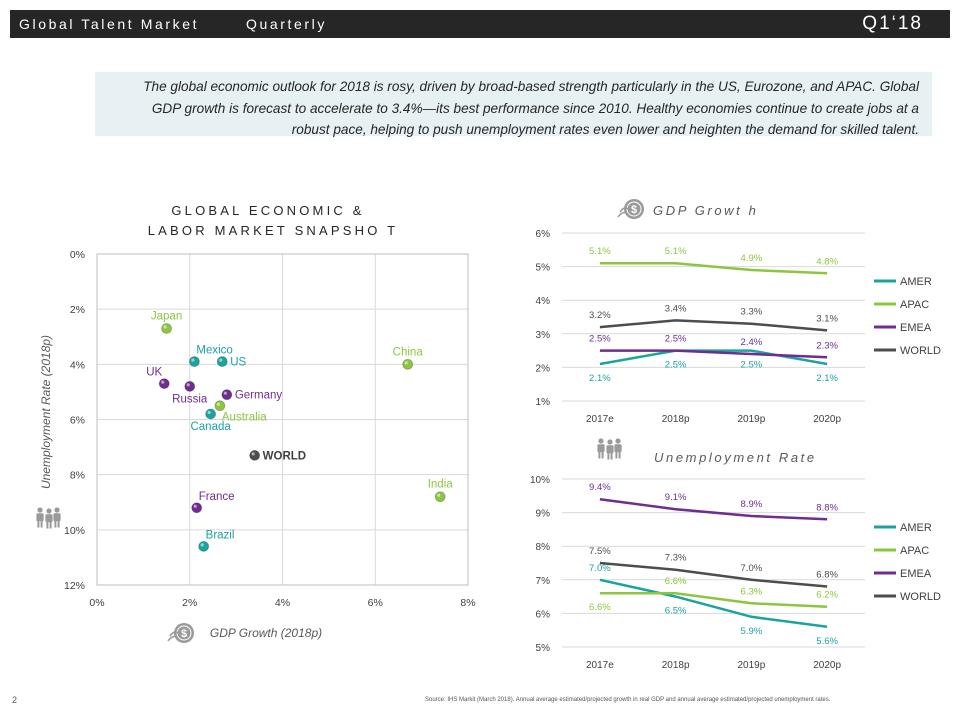 This screenshot has width=960, height=720. I want to click on scatter-point-label: US, so click(238, 363).